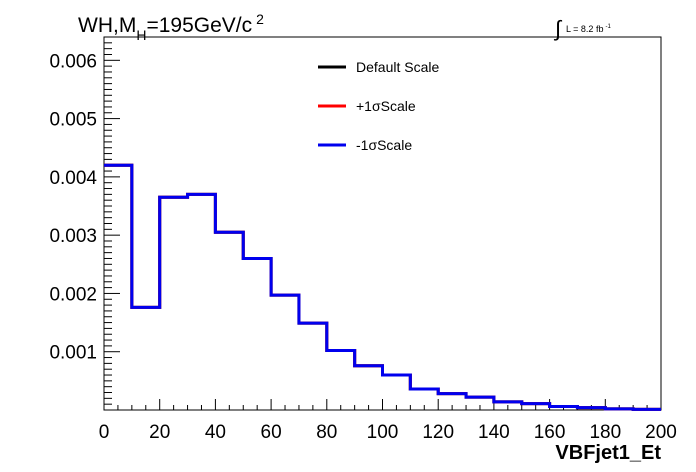  What do you see at coordinates (199, 25) in the screenshot?
I see `chart-title-rest: =195GeV/c` at bounding box center [199, 25].